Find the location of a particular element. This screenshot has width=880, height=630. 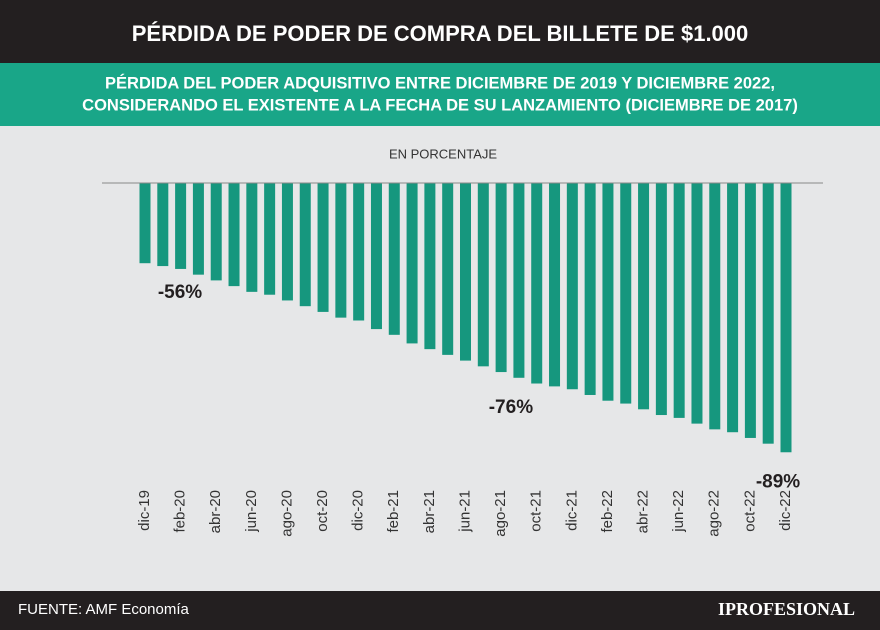

x-tick-label: jun-21 is located at coordinates (464, 511).